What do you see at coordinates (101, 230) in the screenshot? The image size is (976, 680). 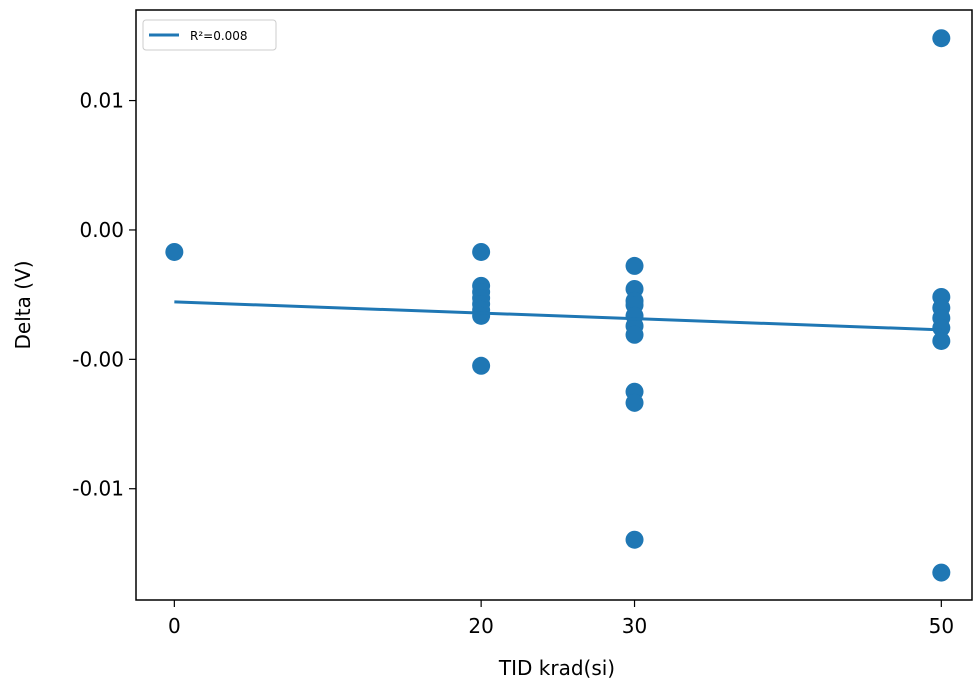 I see `y-tick-label: 0.00` at bounding box center [101, 230].